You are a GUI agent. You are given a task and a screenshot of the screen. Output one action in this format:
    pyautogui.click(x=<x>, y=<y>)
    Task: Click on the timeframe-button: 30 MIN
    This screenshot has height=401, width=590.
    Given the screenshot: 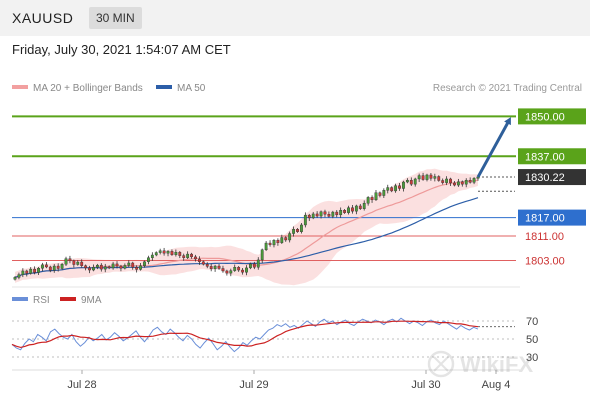 What is the action you would take?
    pyautogui.click(x=115, y=18)
    